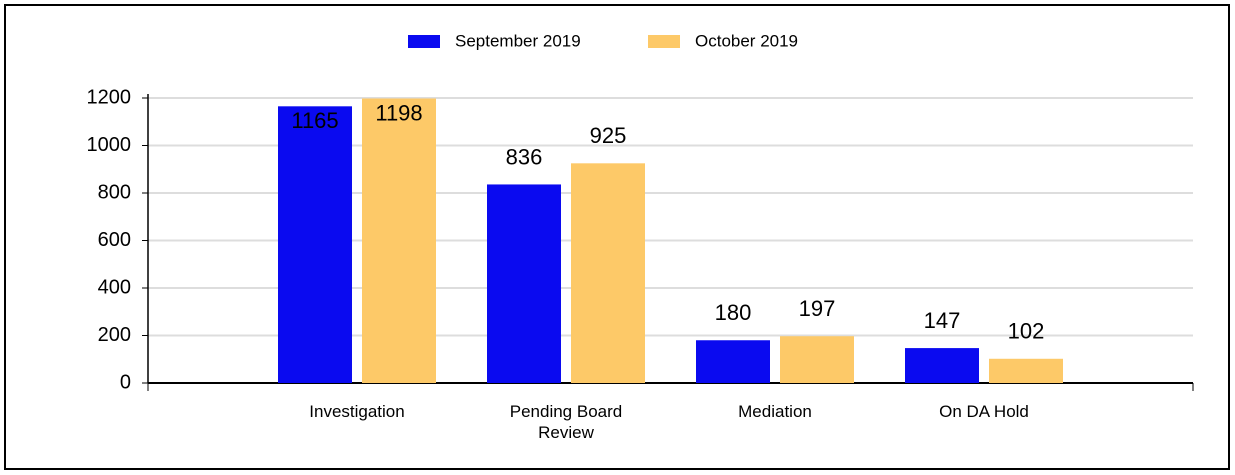  What do you see at coordinates (733, 312) in the screenshot?
I see `data-label: 180` at bounding box center [733, 312].